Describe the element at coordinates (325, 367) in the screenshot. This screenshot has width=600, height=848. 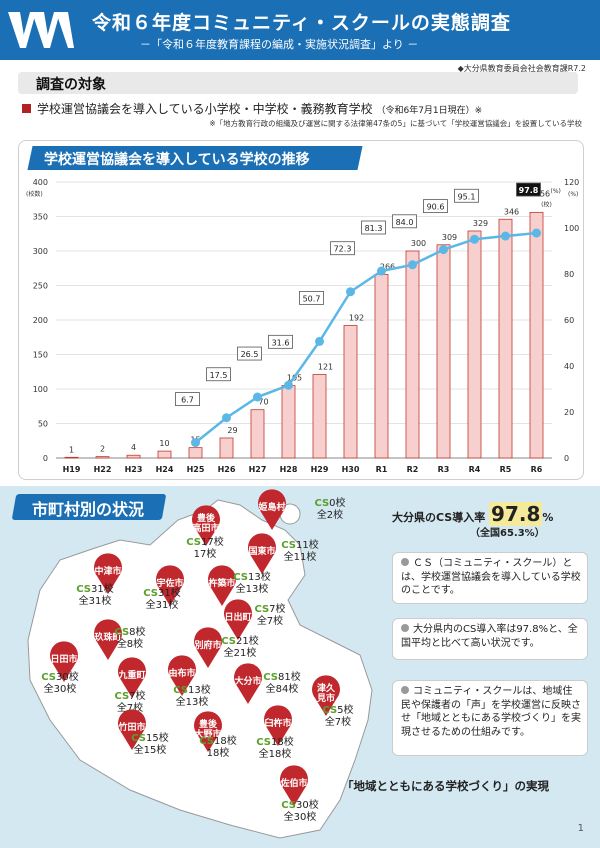
I see `bar-value-label: 121` at that location.